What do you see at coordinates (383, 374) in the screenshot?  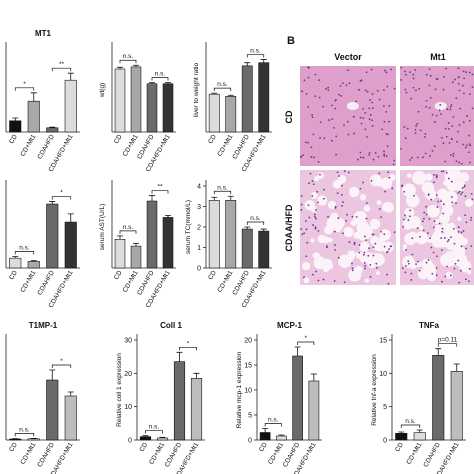 I see `y-tick-label: 10` at bounding box center [383, 374].